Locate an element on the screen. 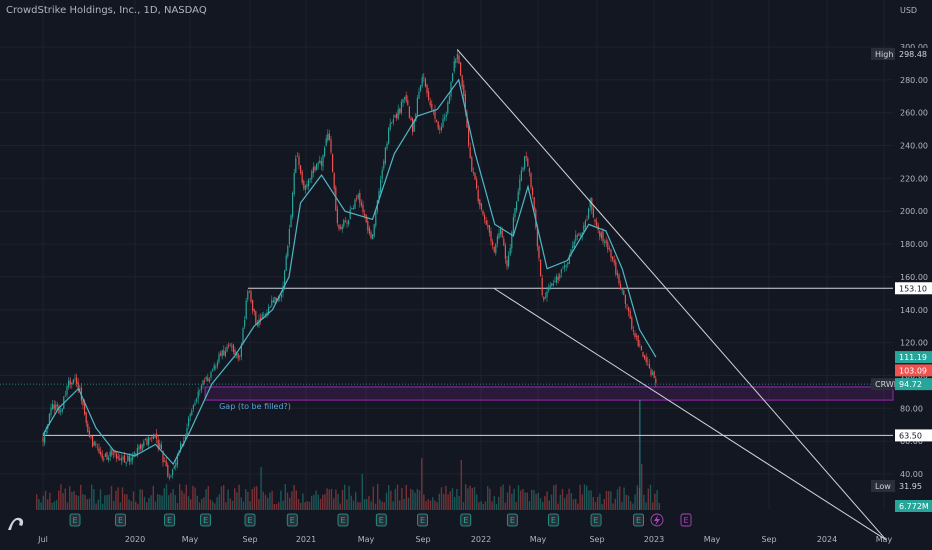 This screenshot has width=932, height=550. x-axis-tick-label: 2023 is located at coordinates (654, 539).